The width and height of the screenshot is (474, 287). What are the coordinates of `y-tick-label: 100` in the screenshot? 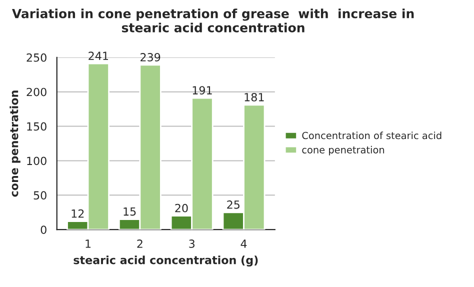 It's located at (36, 161).